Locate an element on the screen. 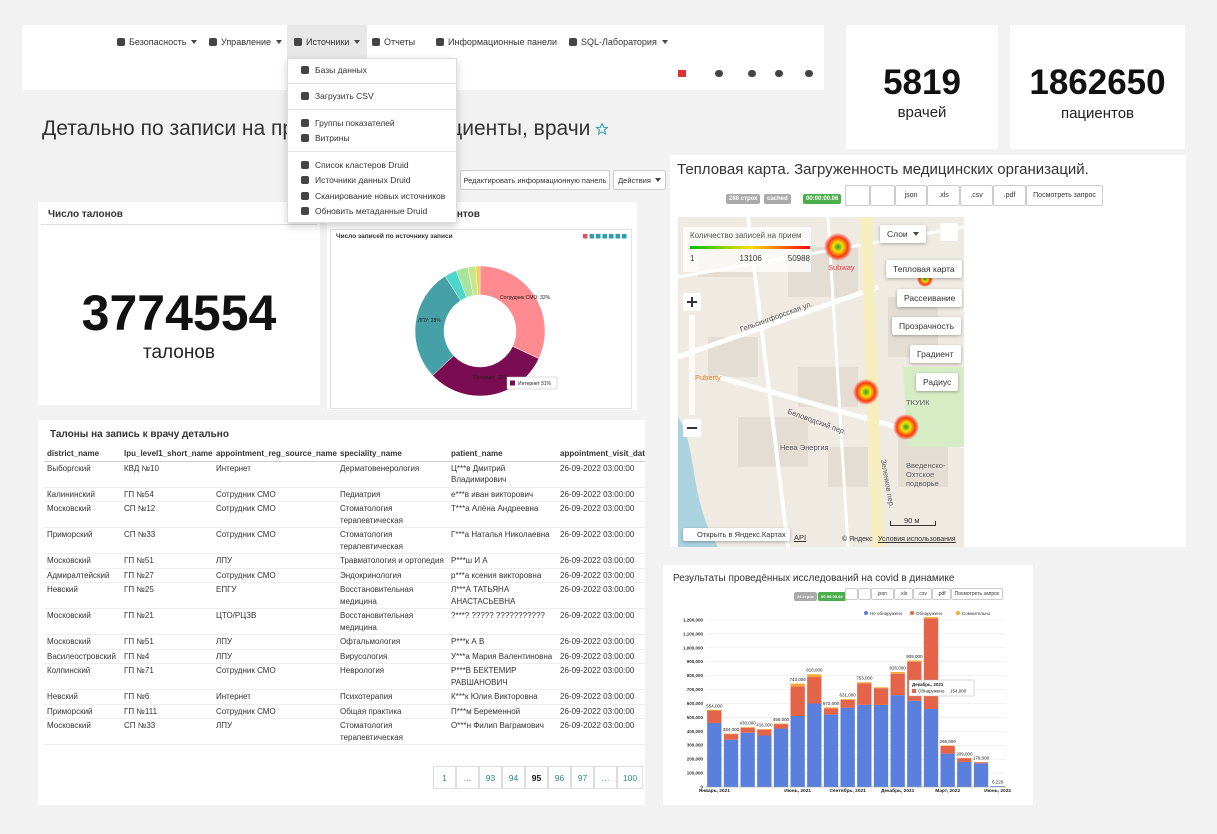  terms-link: Условия использования is located at coordinates (917, 539).